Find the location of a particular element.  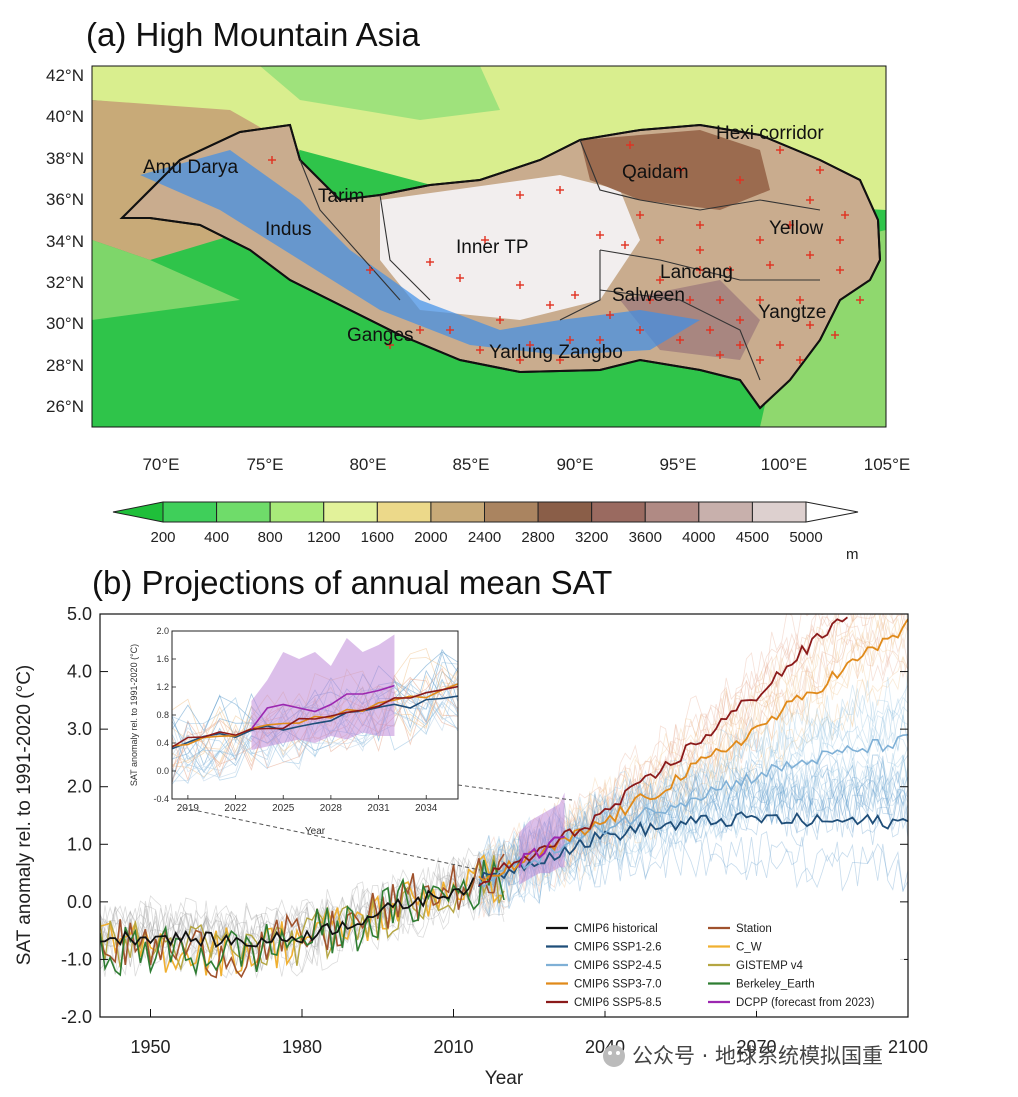

colorbar-left-arrow is located at coordinates (138, 512).